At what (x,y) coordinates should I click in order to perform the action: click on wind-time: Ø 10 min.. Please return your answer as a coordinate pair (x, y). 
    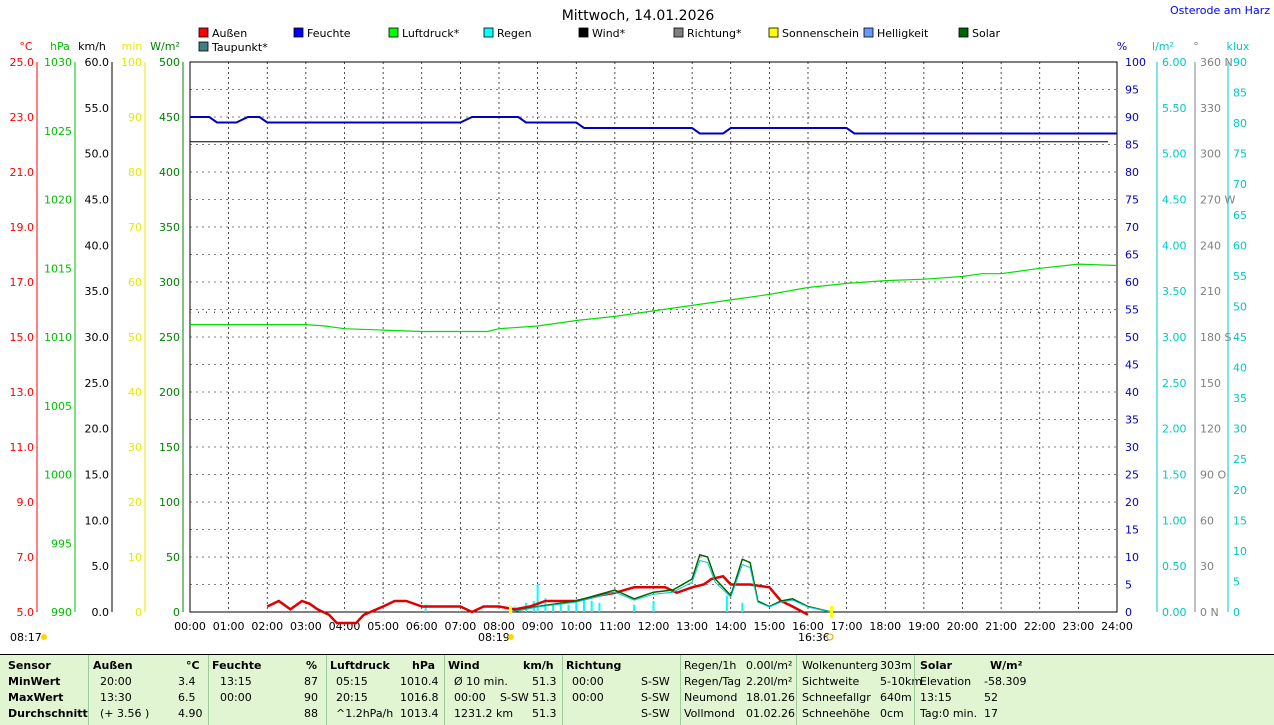
    Looking at the image, I should click on (481, 681).